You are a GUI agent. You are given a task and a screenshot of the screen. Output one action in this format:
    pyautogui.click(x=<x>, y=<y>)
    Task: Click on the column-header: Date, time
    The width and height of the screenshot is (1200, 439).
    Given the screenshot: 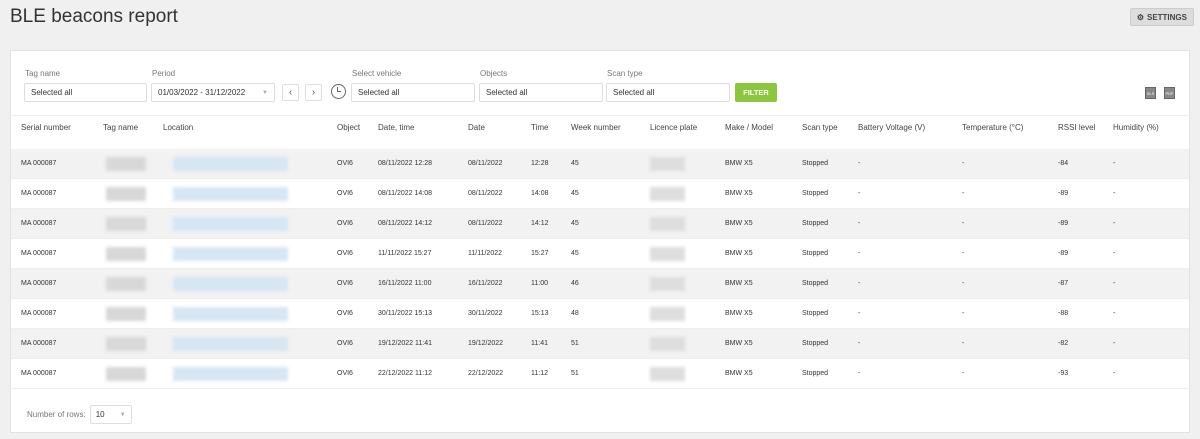 What is the action you would take?
    pyautogui.click(x=396, y=127)
    